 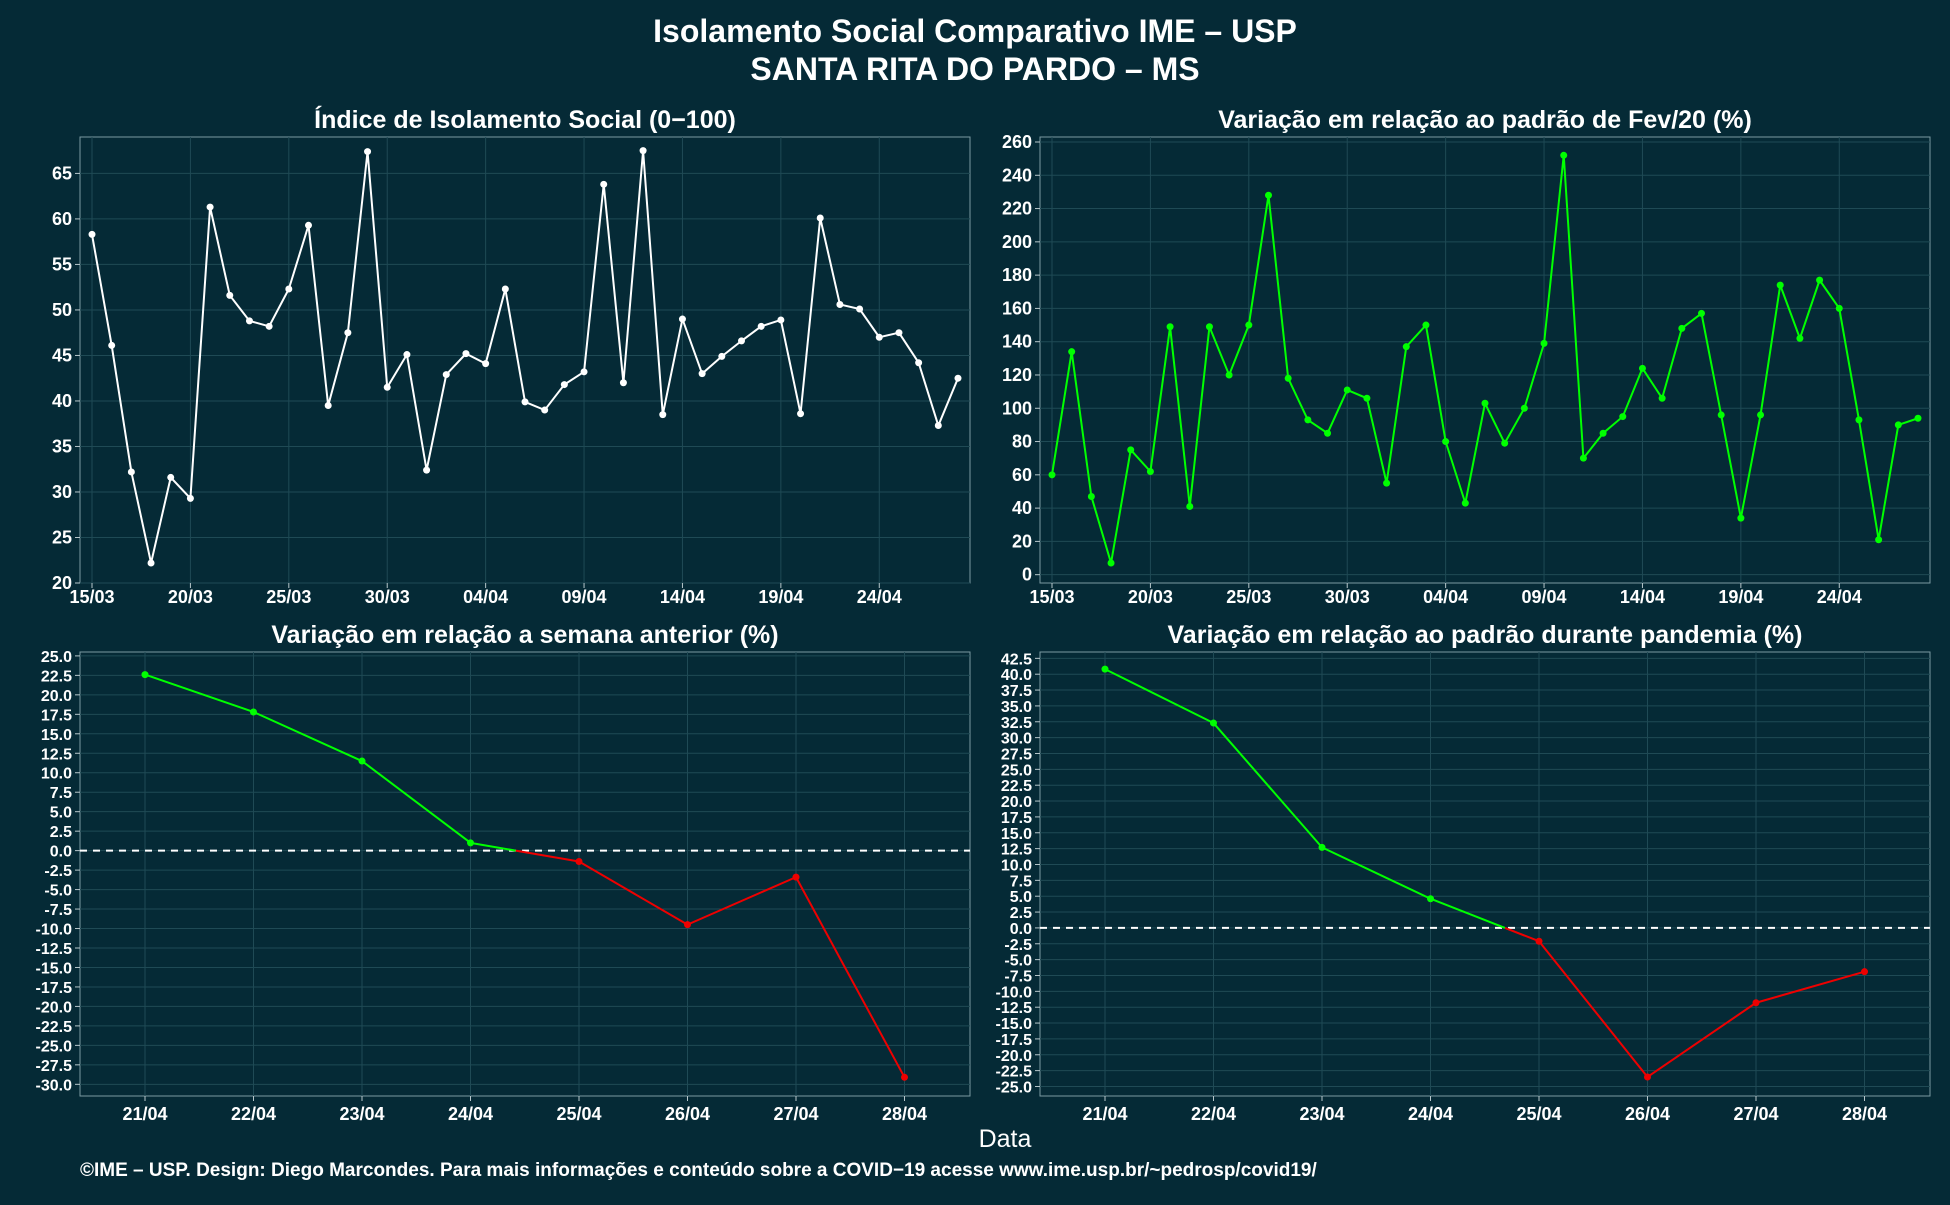 I want to click on y-tick-label: 0.0, so click(x=1021, y=929).